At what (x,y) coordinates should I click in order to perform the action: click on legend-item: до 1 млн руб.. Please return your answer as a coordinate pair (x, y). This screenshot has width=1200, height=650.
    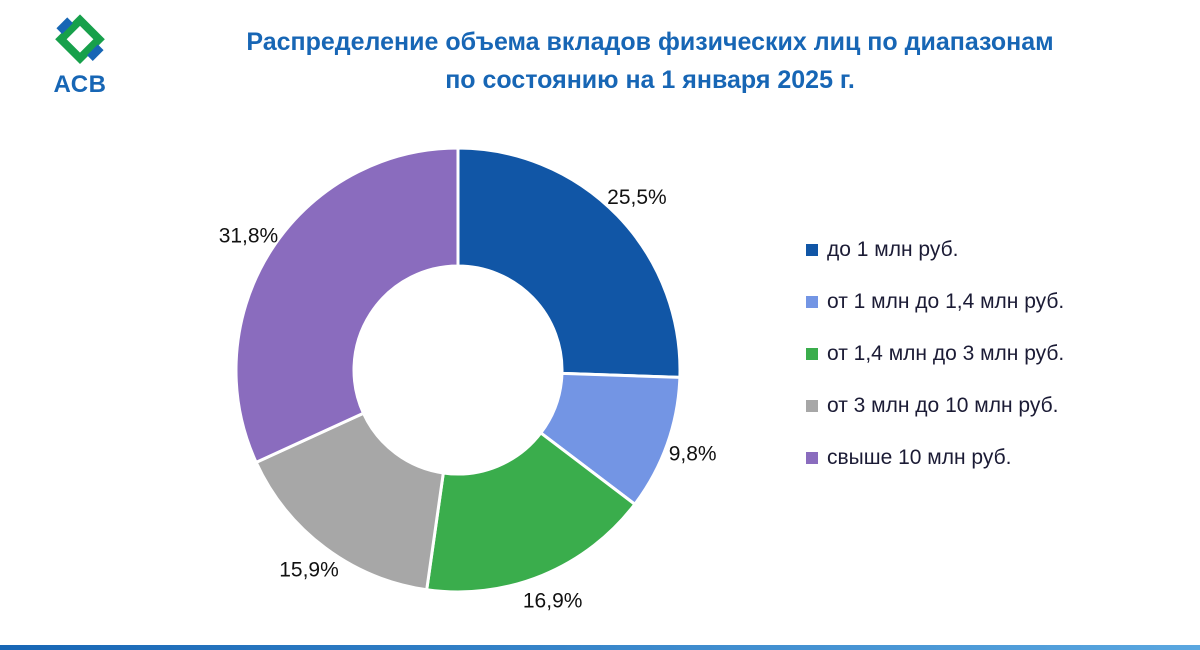
    Looking at the image, I should click on (935, 250).